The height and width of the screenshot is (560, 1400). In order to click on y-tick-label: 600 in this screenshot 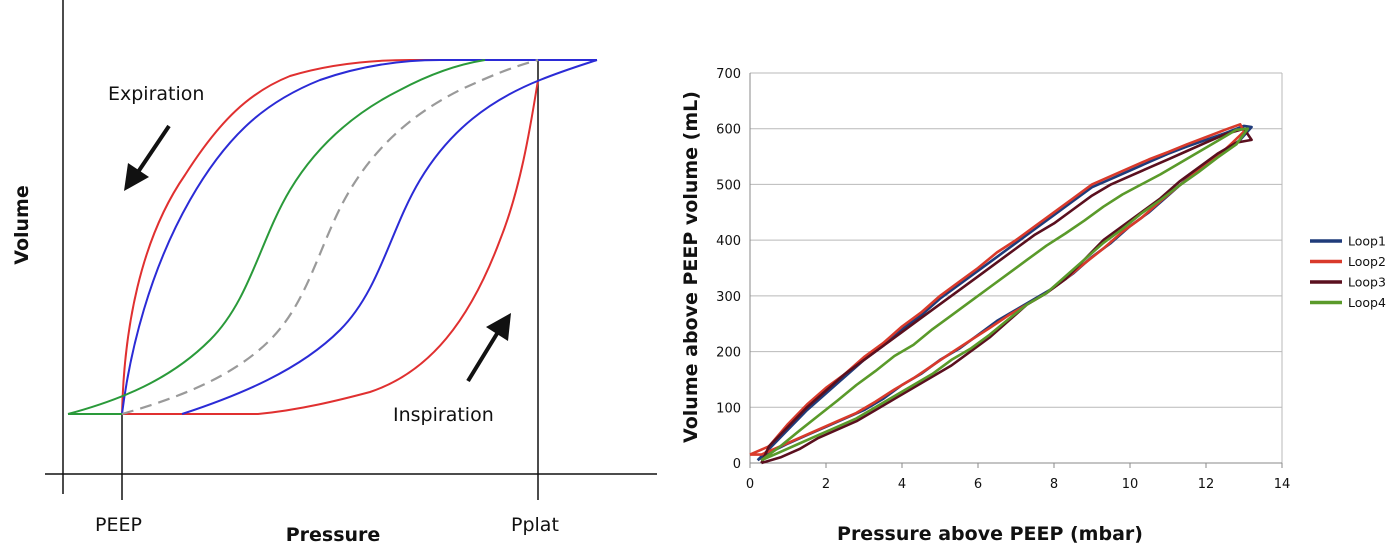, I will do `click(728, 130)`.